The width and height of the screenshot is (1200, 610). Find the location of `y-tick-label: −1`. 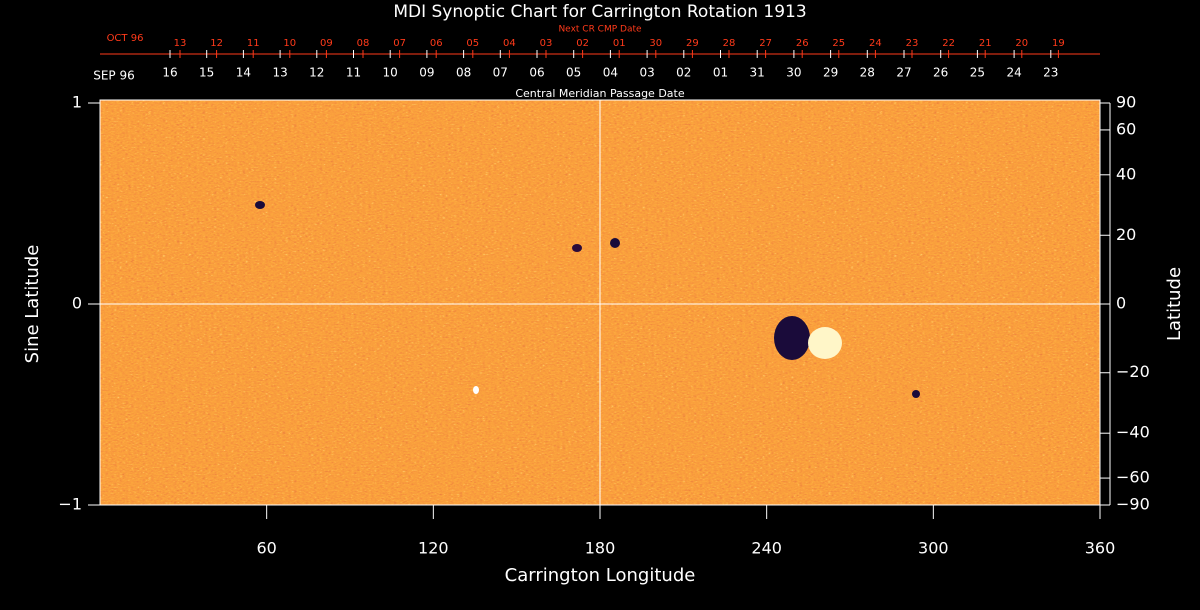

y-tick-label: −1 is located at coordinates (70, 504).